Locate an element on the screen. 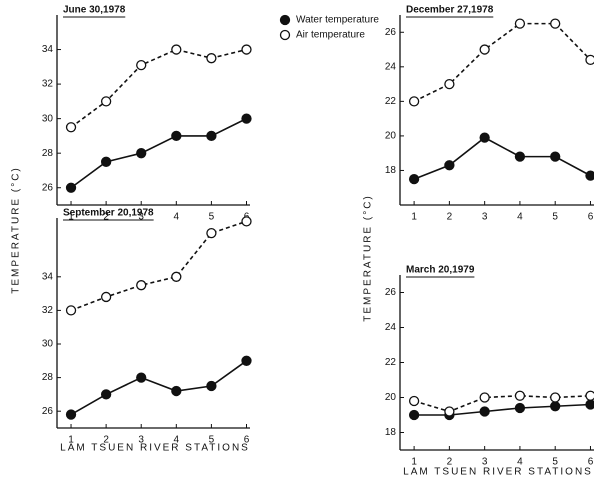  panel-title: June 30,1978 is located at coordinates (94, 10).